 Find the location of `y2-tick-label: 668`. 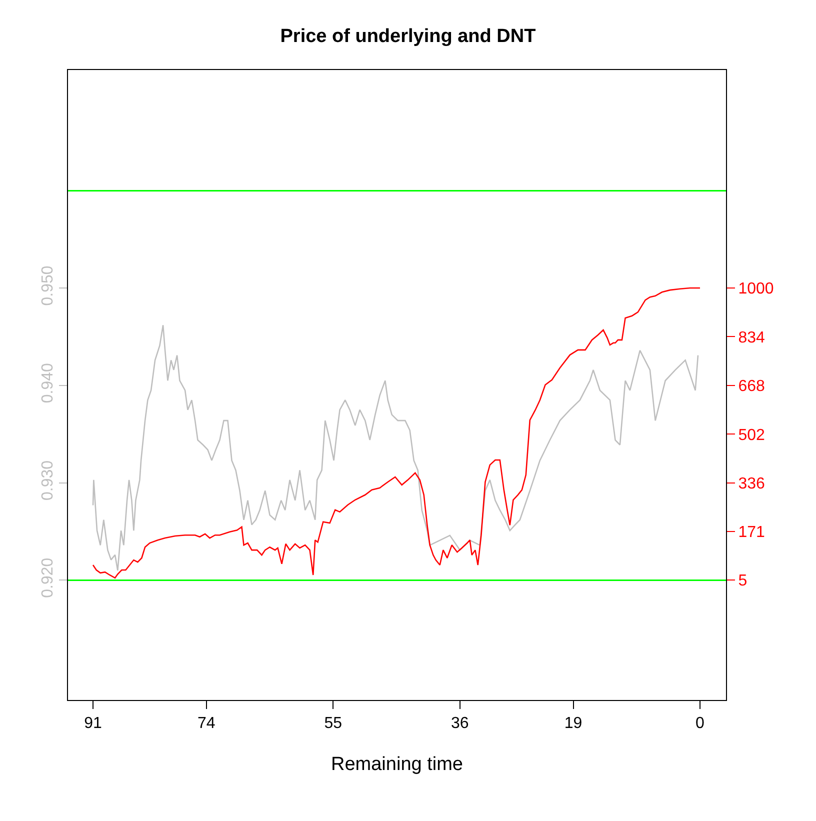

y2-tick-label: 668 is located at coordinates (751, 387).